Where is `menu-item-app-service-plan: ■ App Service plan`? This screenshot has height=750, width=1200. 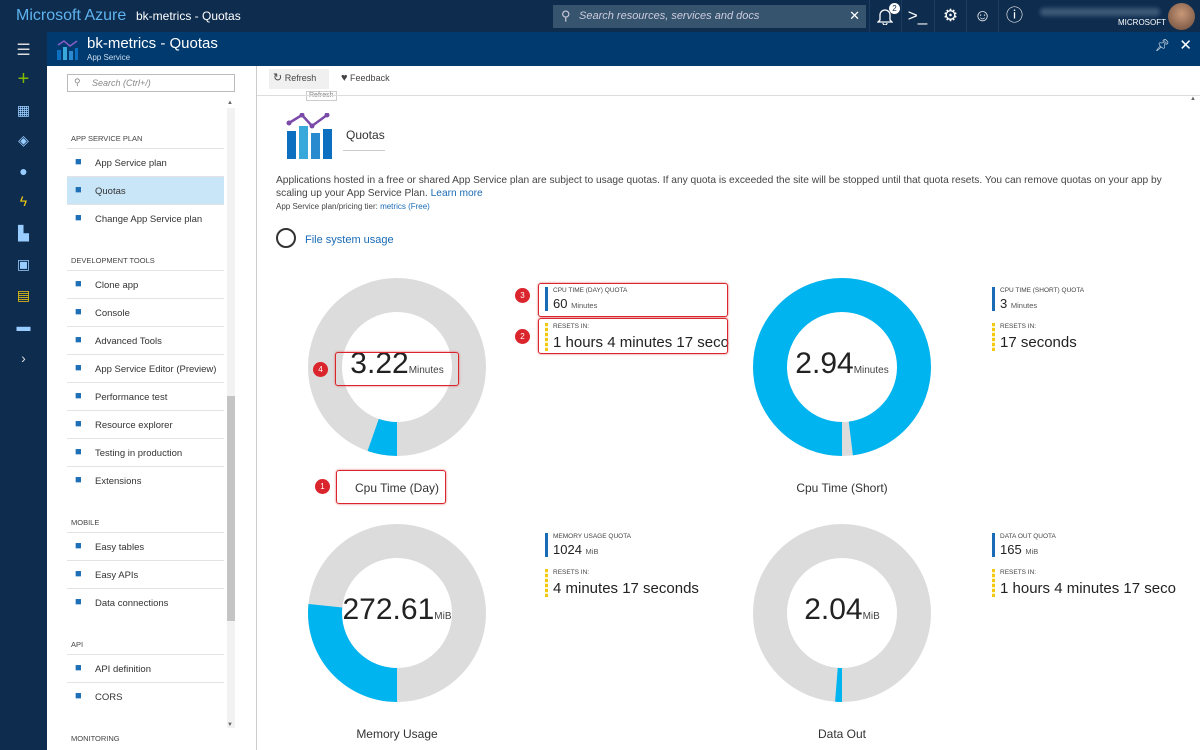
menu-item-app-service-plan: ■ App Service plan is located at coordinates (145, 162).